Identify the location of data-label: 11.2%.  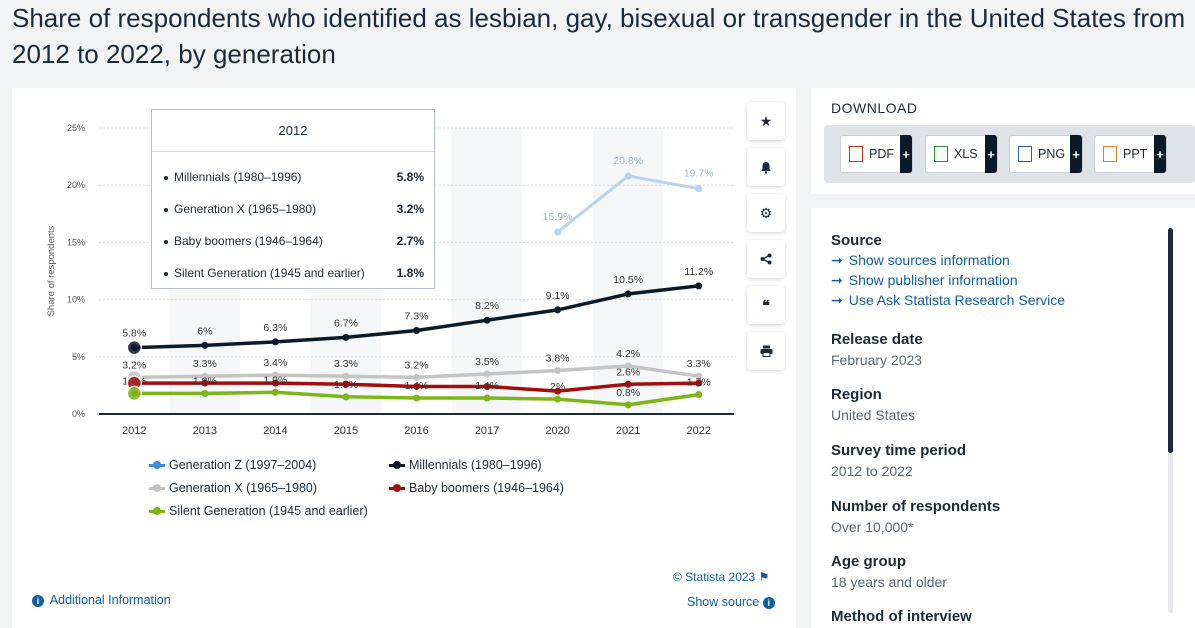
(698, 272).